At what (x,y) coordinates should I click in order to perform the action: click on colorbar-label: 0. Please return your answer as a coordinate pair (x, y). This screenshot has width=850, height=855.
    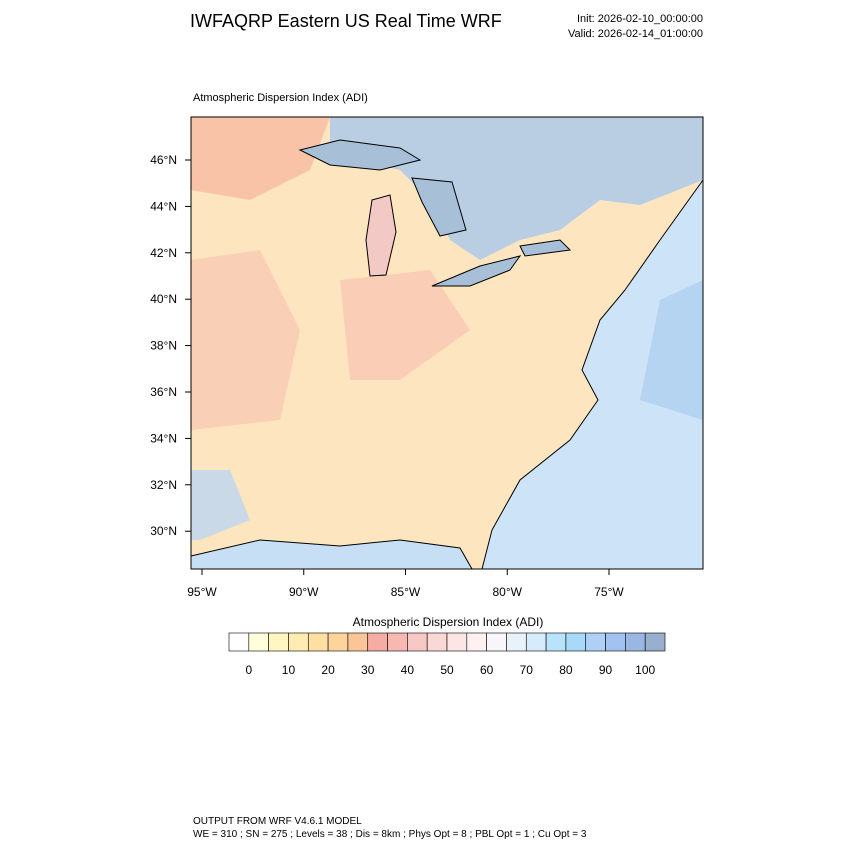
    Looking at the image, I should click on (248, 670).